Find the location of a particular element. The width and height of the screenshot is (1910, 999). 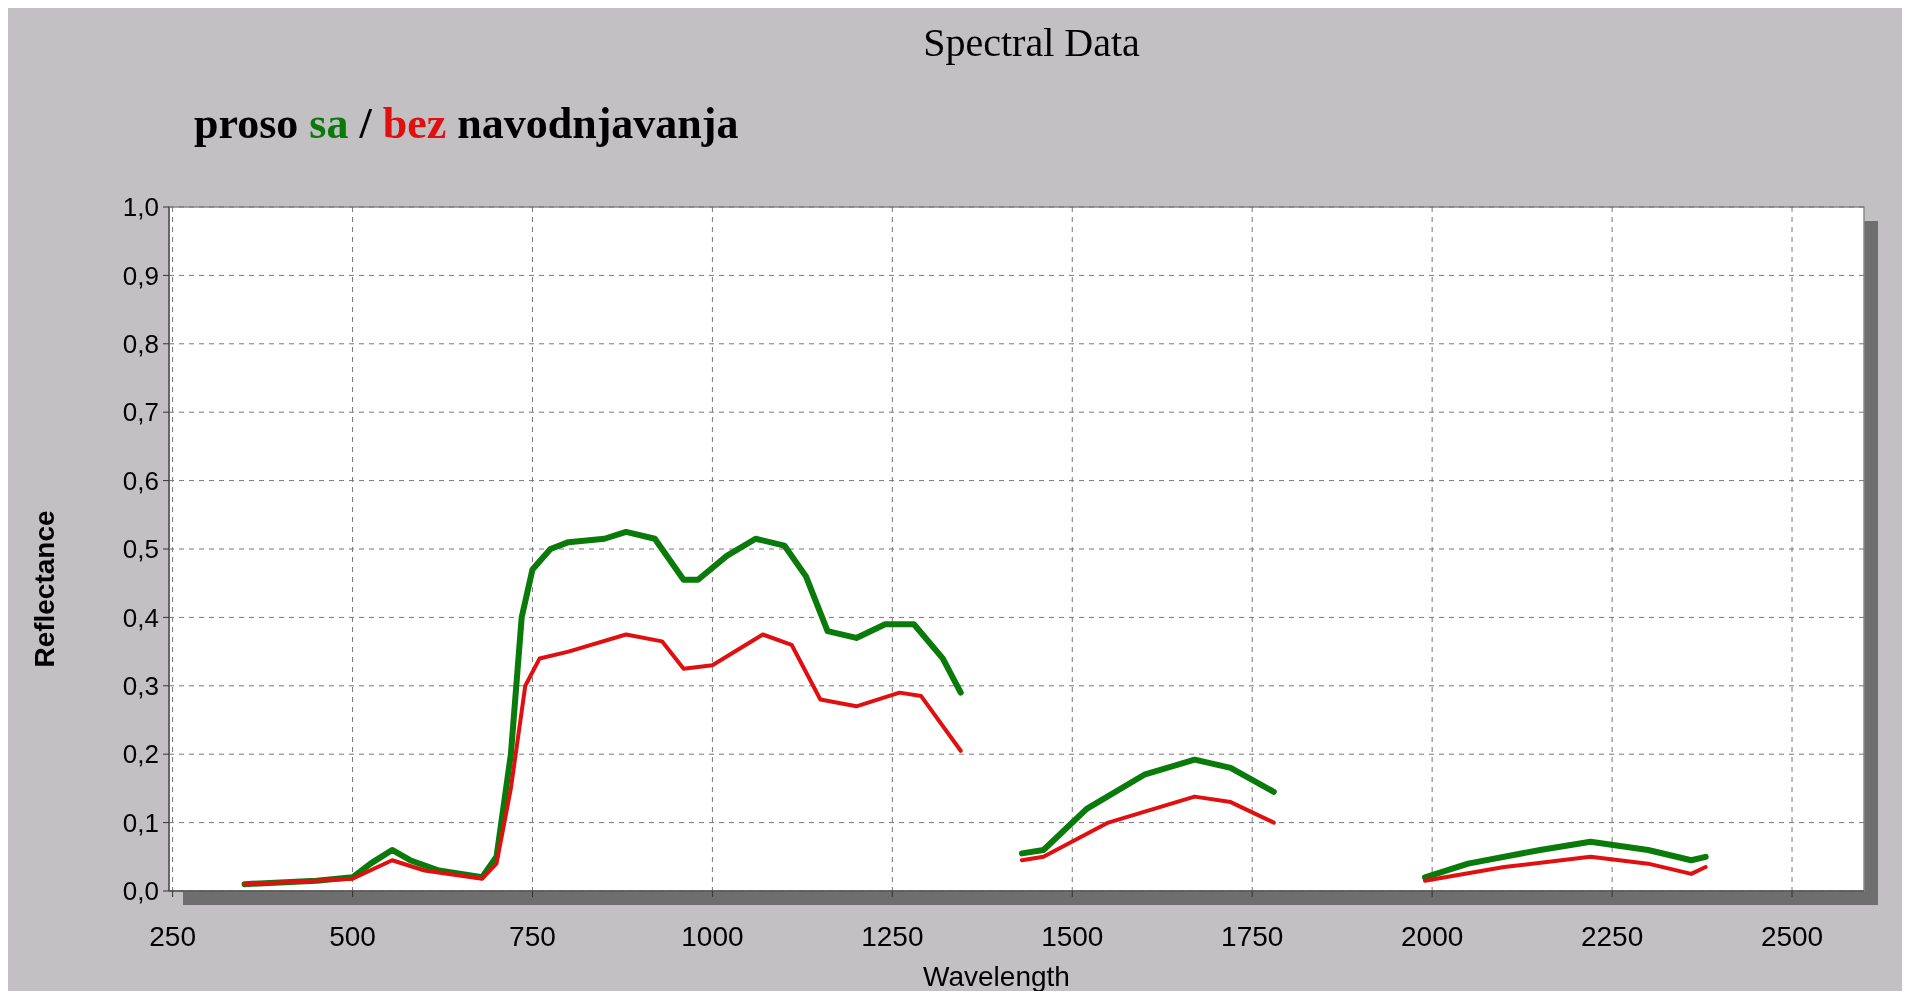

x-tick-label: 1000 is located at coordinates (712, 936).